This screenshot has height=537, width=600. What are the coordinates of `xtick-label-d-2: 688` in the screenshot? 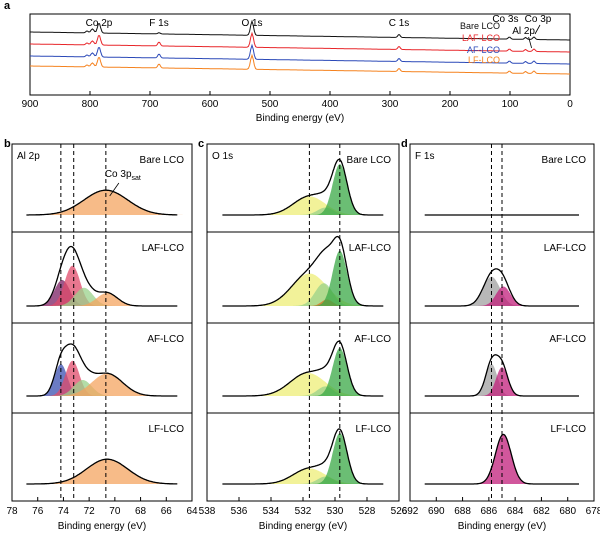 It's located at (462, 511).